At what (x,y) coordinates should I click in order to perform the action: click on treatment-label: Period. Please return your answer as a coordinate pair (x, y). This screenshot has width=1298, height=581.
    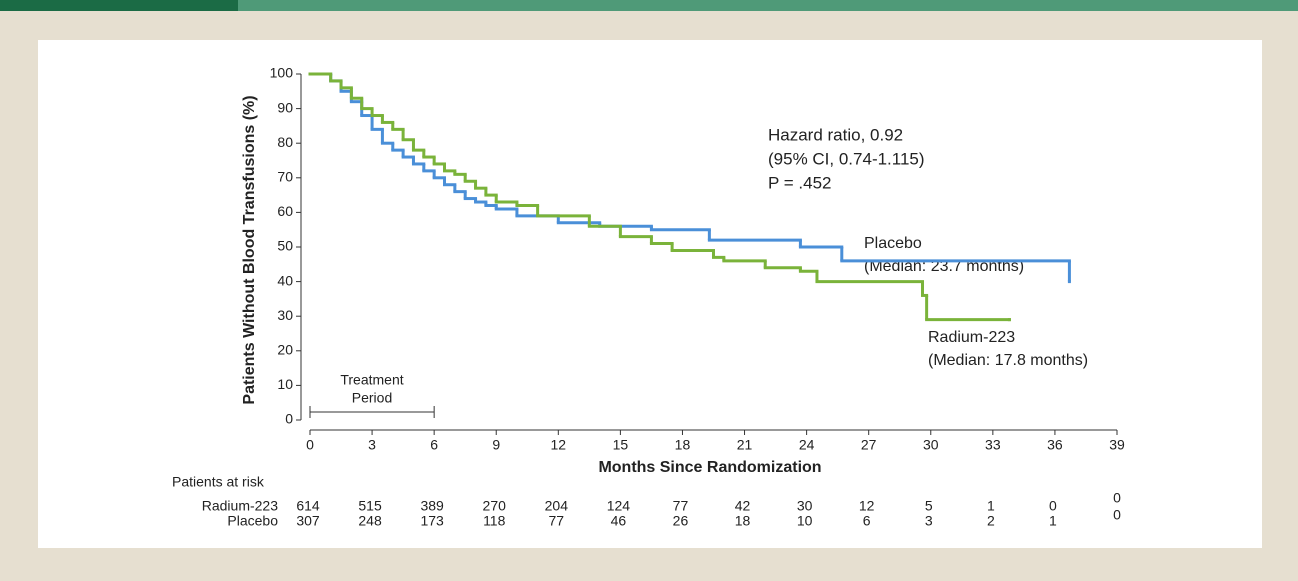
    Looking at the image, I should click on (372, 398).